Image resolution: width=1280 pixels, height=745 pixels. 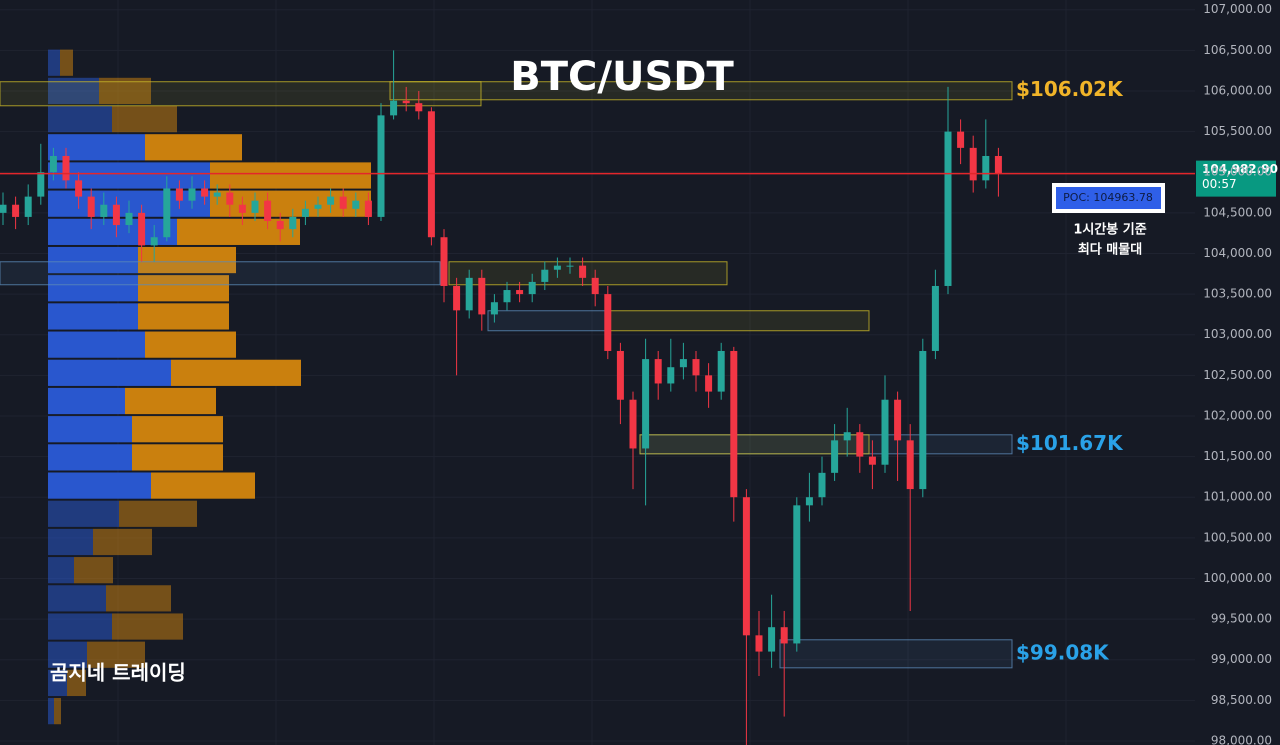 What do you see at coordinates (1237, 212) in the screenshot?
I see `y-tick-label: 104,500.00` at bounding box center [1237, 212].